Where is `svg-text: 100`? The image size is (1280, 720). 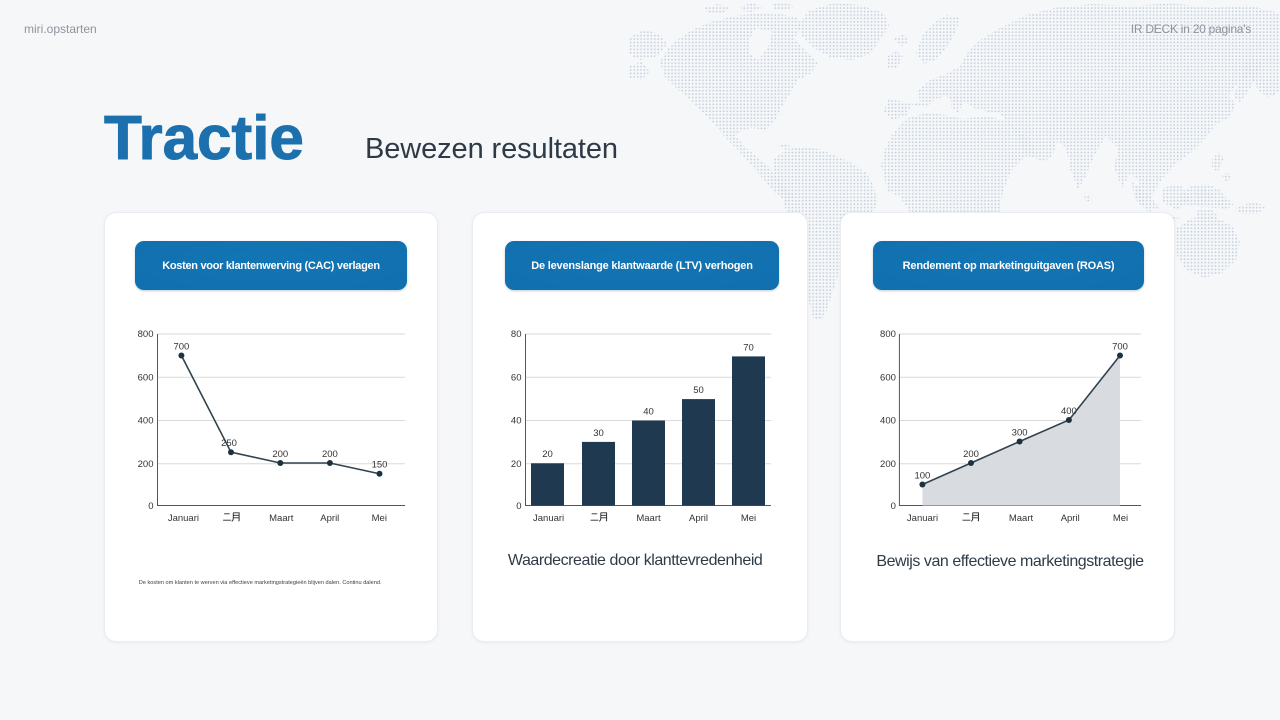
svg-text: 100 is located at coordinates (922, 476).